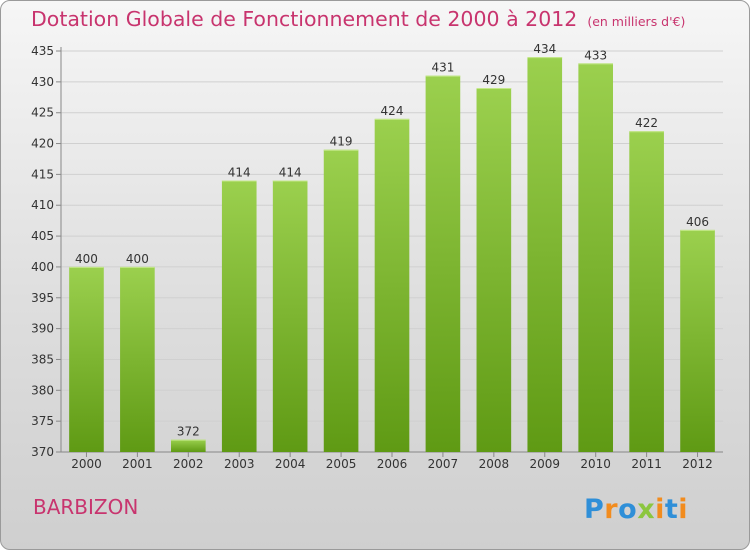 The height and width of the screenshot is (550, 750). What do you see at coordinates (137, 464) in the screenshot?
I see `x-tick-label: 2001` at bounding box center [137, 464].